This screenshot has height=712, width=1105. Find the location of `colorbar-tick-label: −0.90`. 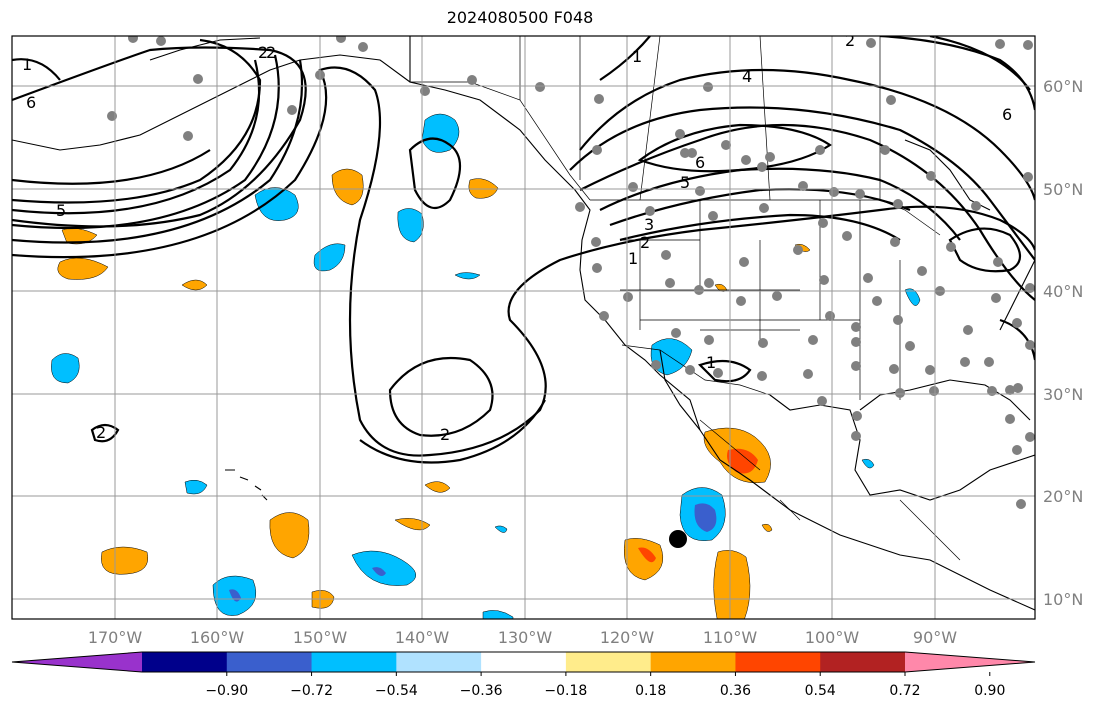

colorbar-tick-label: −0.90 is located at coordinates (226, 691).